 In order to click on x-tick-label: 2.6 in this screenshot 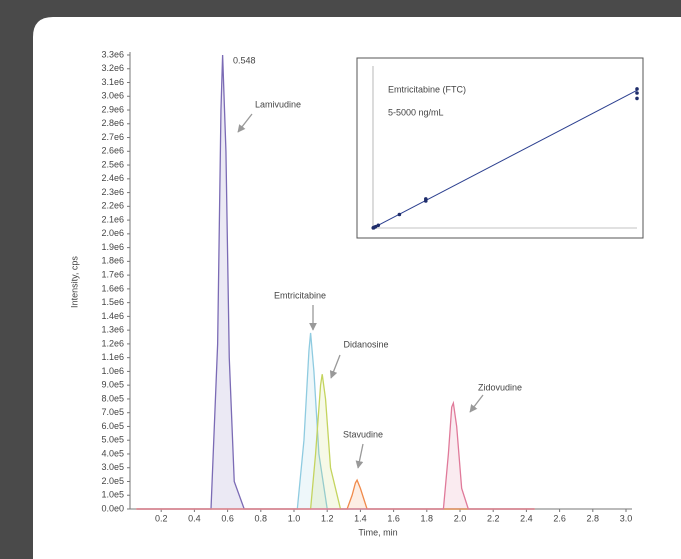, I will do `click(559, 518)`.